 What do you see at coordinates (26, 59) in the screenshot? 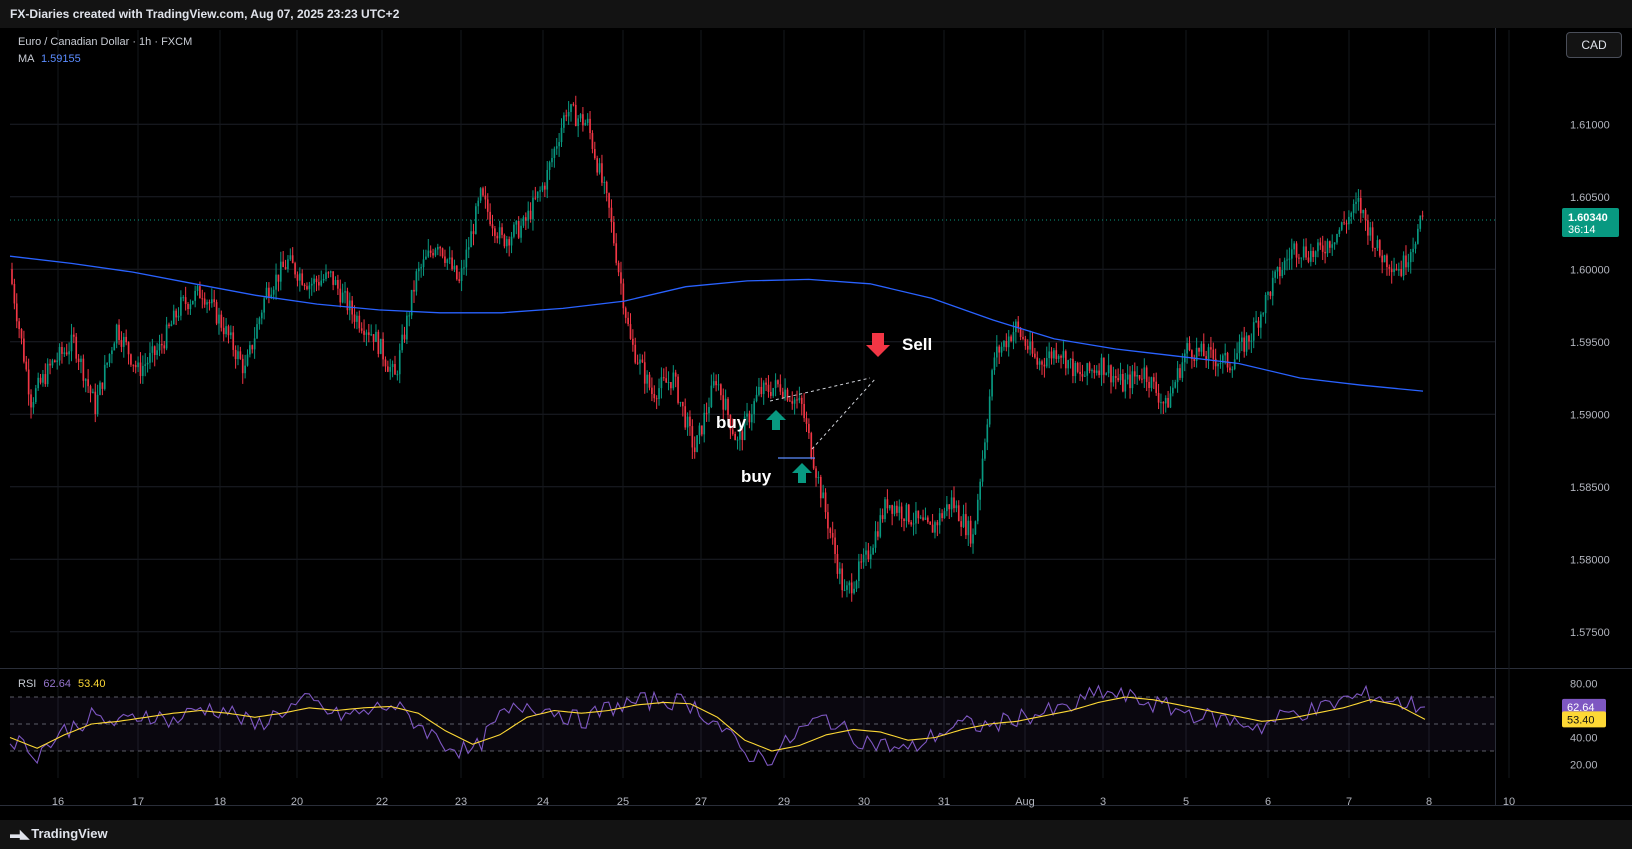
I see `ma-label: MA` at bounding box center [26, 59].